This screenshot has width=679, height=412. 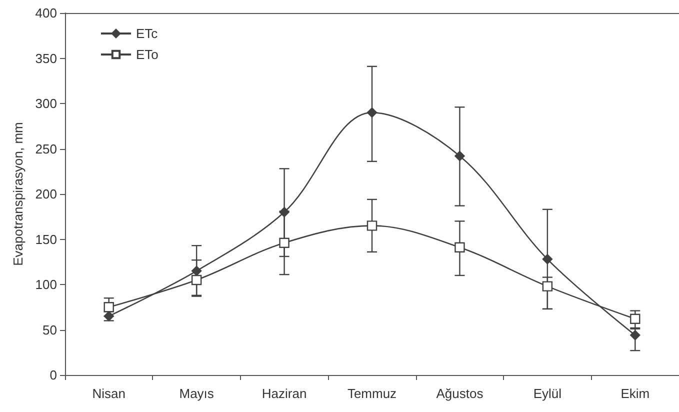 What do you see at coordinates (53, 375) in the screenshot?
I see `y-tick-label: 0` at bounding box center [53, 375].